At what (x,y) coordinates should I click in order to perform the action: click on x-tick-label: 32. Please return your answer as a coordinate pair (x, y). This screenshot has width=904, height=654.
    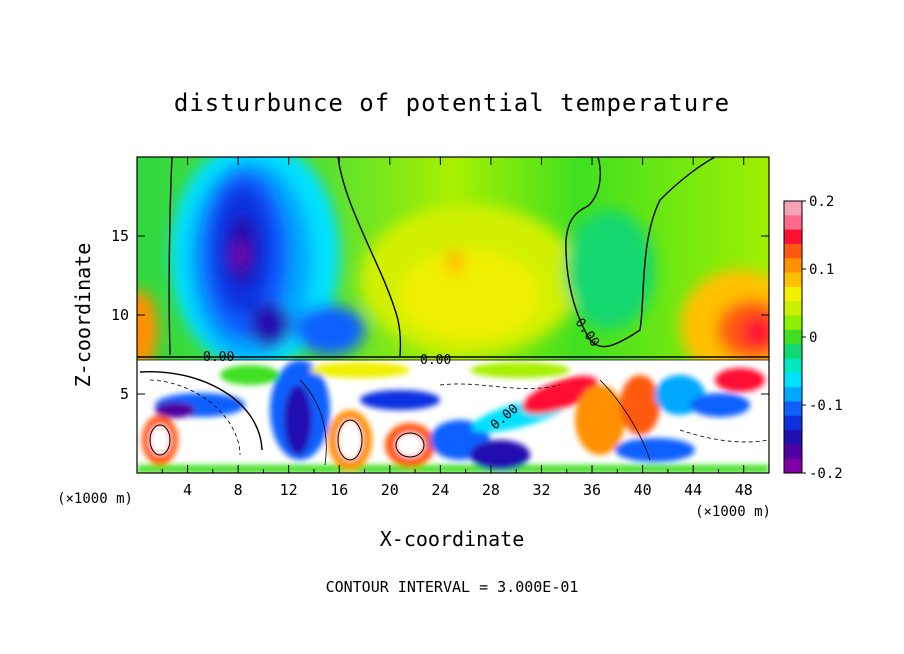
    Looking at the image, I should click on (541, 490).